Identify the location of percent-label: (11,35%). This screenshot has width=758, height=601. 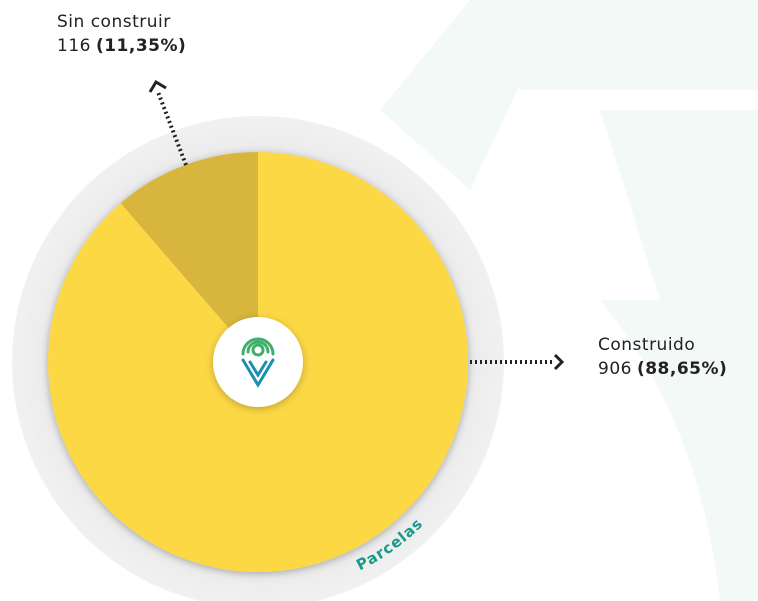
(141, 46).